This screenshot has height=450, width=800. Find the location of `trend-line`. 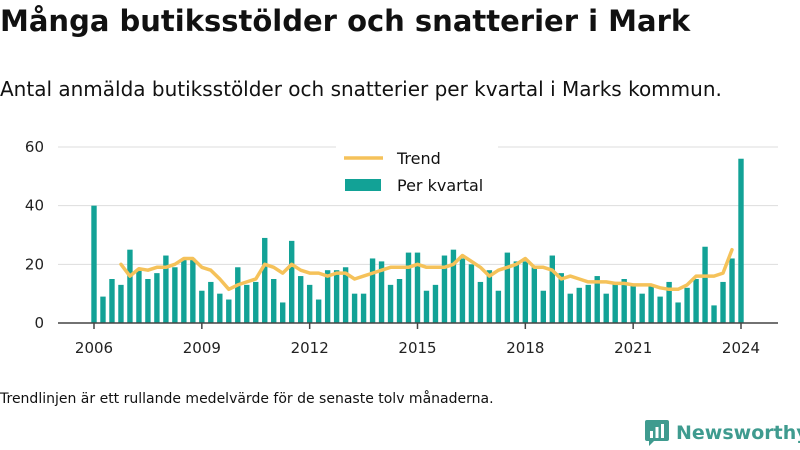

trend-line is located at coordinates (426, 269).